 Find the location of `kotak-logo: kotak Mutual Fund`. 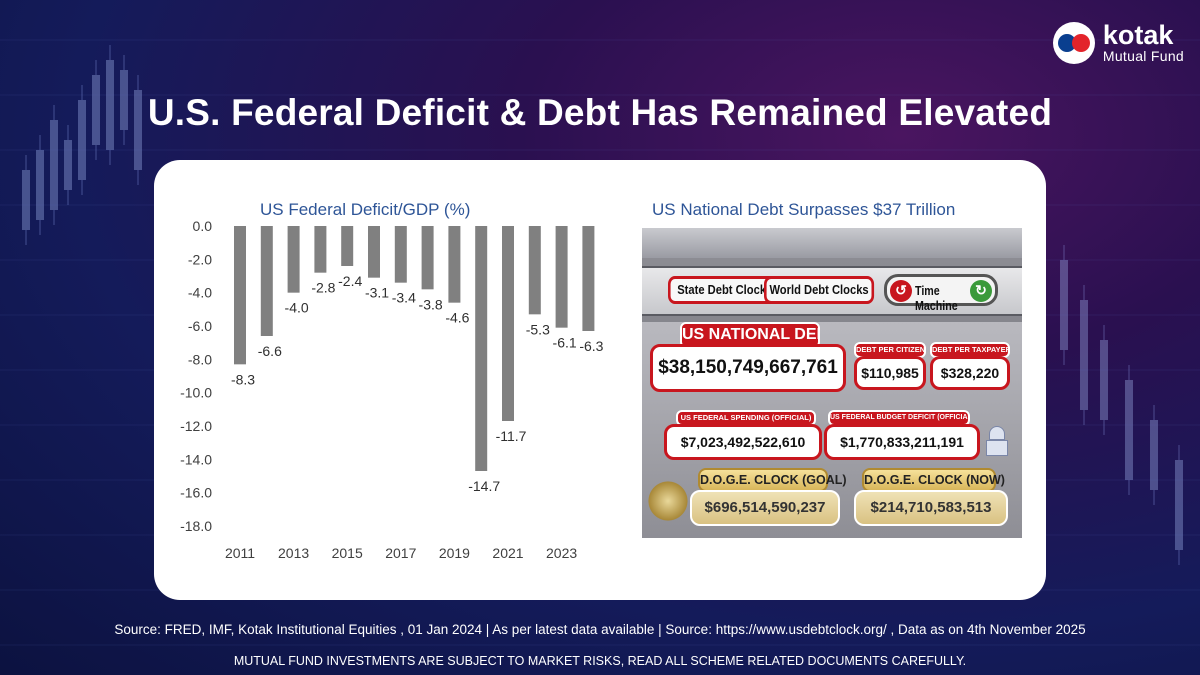

kotak-logo: kotak Mutual Fund is located at coordinates (1118, 42).